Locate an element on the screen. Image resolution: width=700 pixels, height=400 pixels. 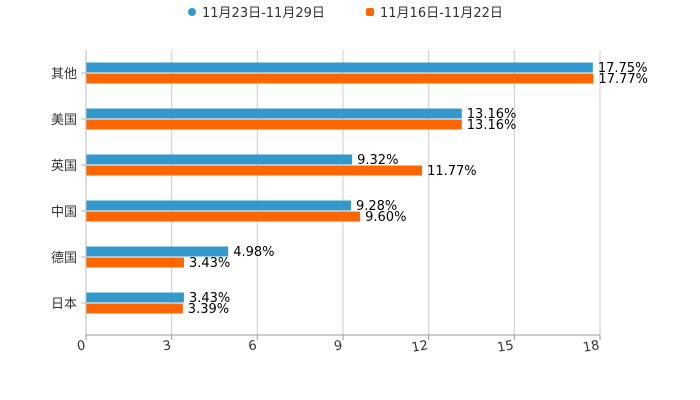
category-label: 美国 is located at coordinates (64, 120).